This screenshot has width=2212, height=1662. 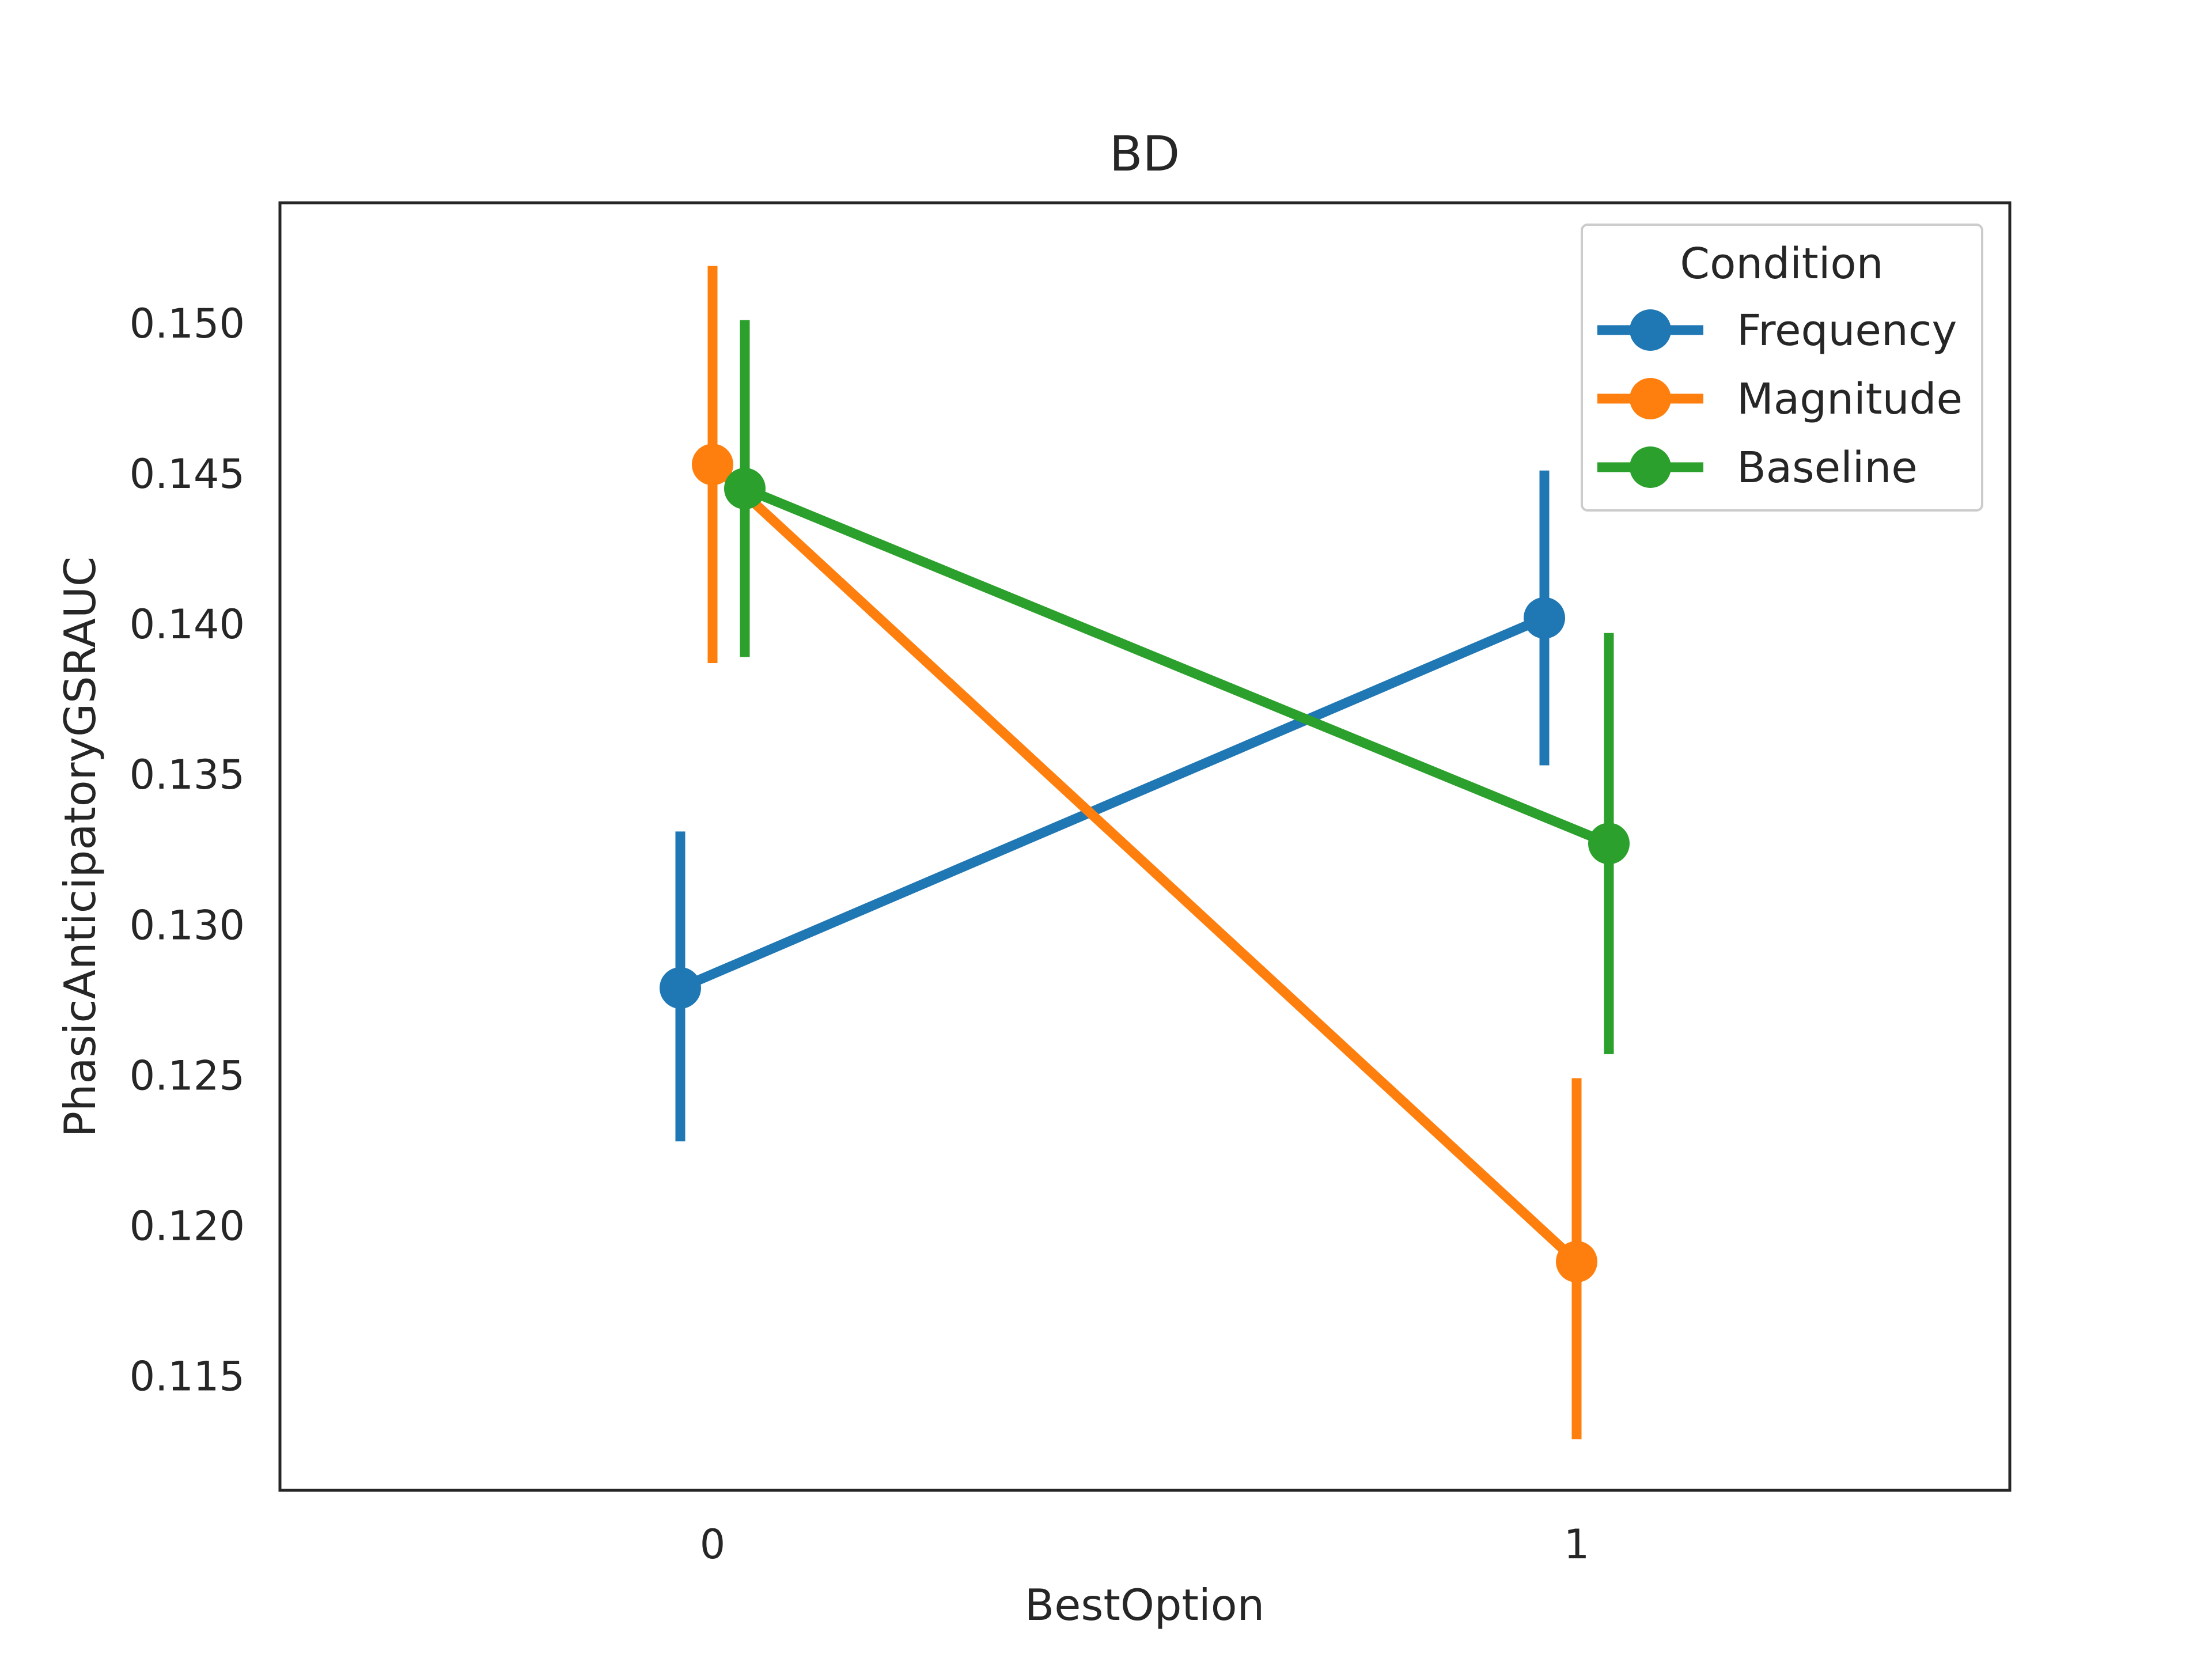 I want to click on y-tick-label: 0.130, so click(x=187, y=925).